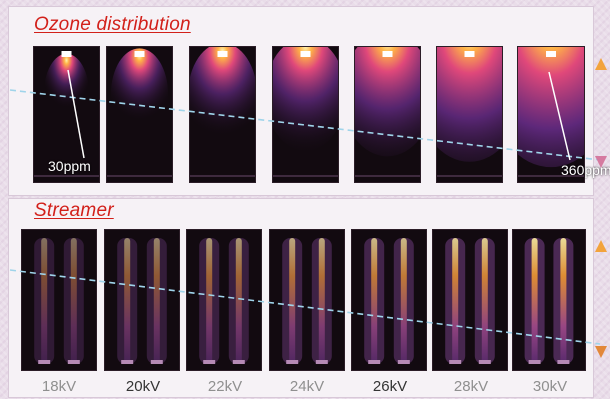 The width and height of the screenshot is (610, 399). What do you see at coordinates (390, 386) in the screenshot?
I see `voltage-label-26kv: 26kV` at bounding box center [390, 386].